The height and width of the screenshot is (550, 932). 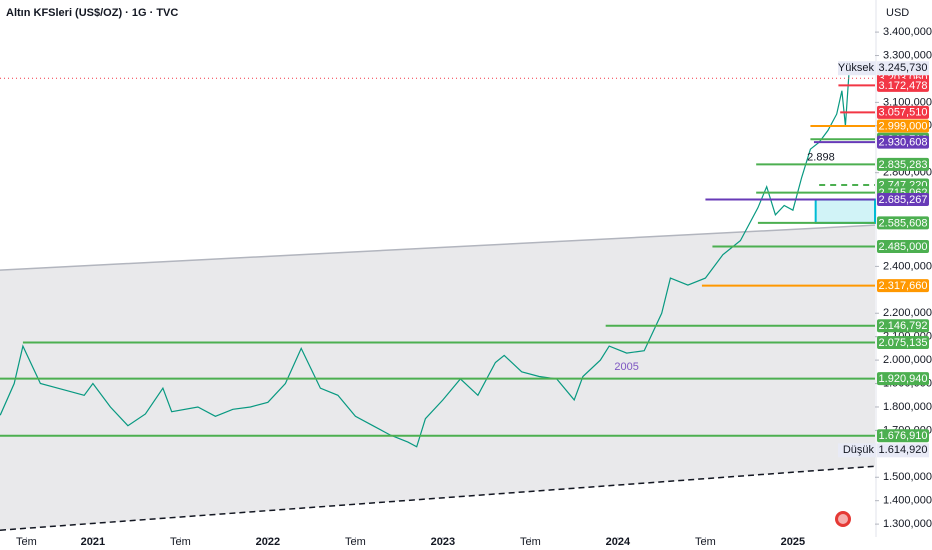 I want to click on low-label: 1.614,920, so click(x=903, y=450).